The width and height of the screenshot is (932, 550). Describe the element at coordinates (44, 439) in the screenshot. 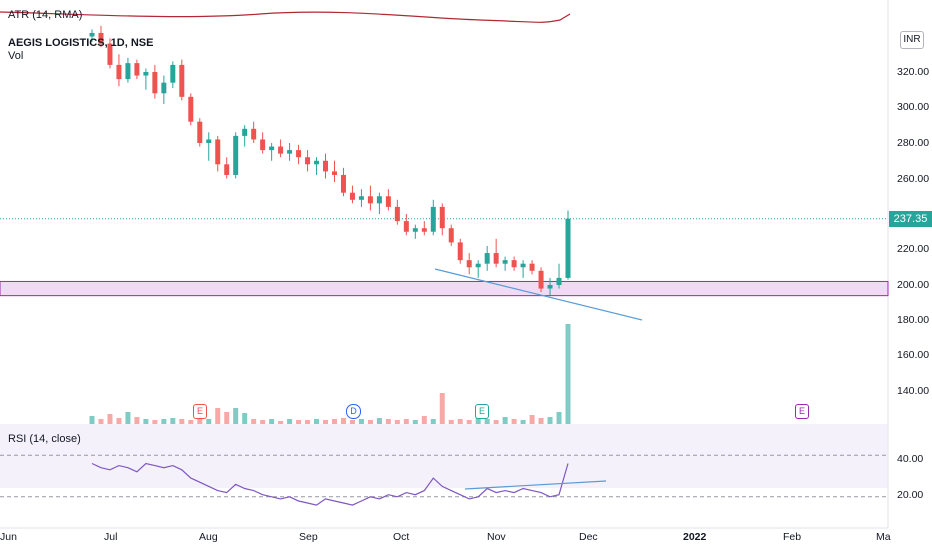

I see `rsi-indicator-label: RSI (14, close)` at that location.